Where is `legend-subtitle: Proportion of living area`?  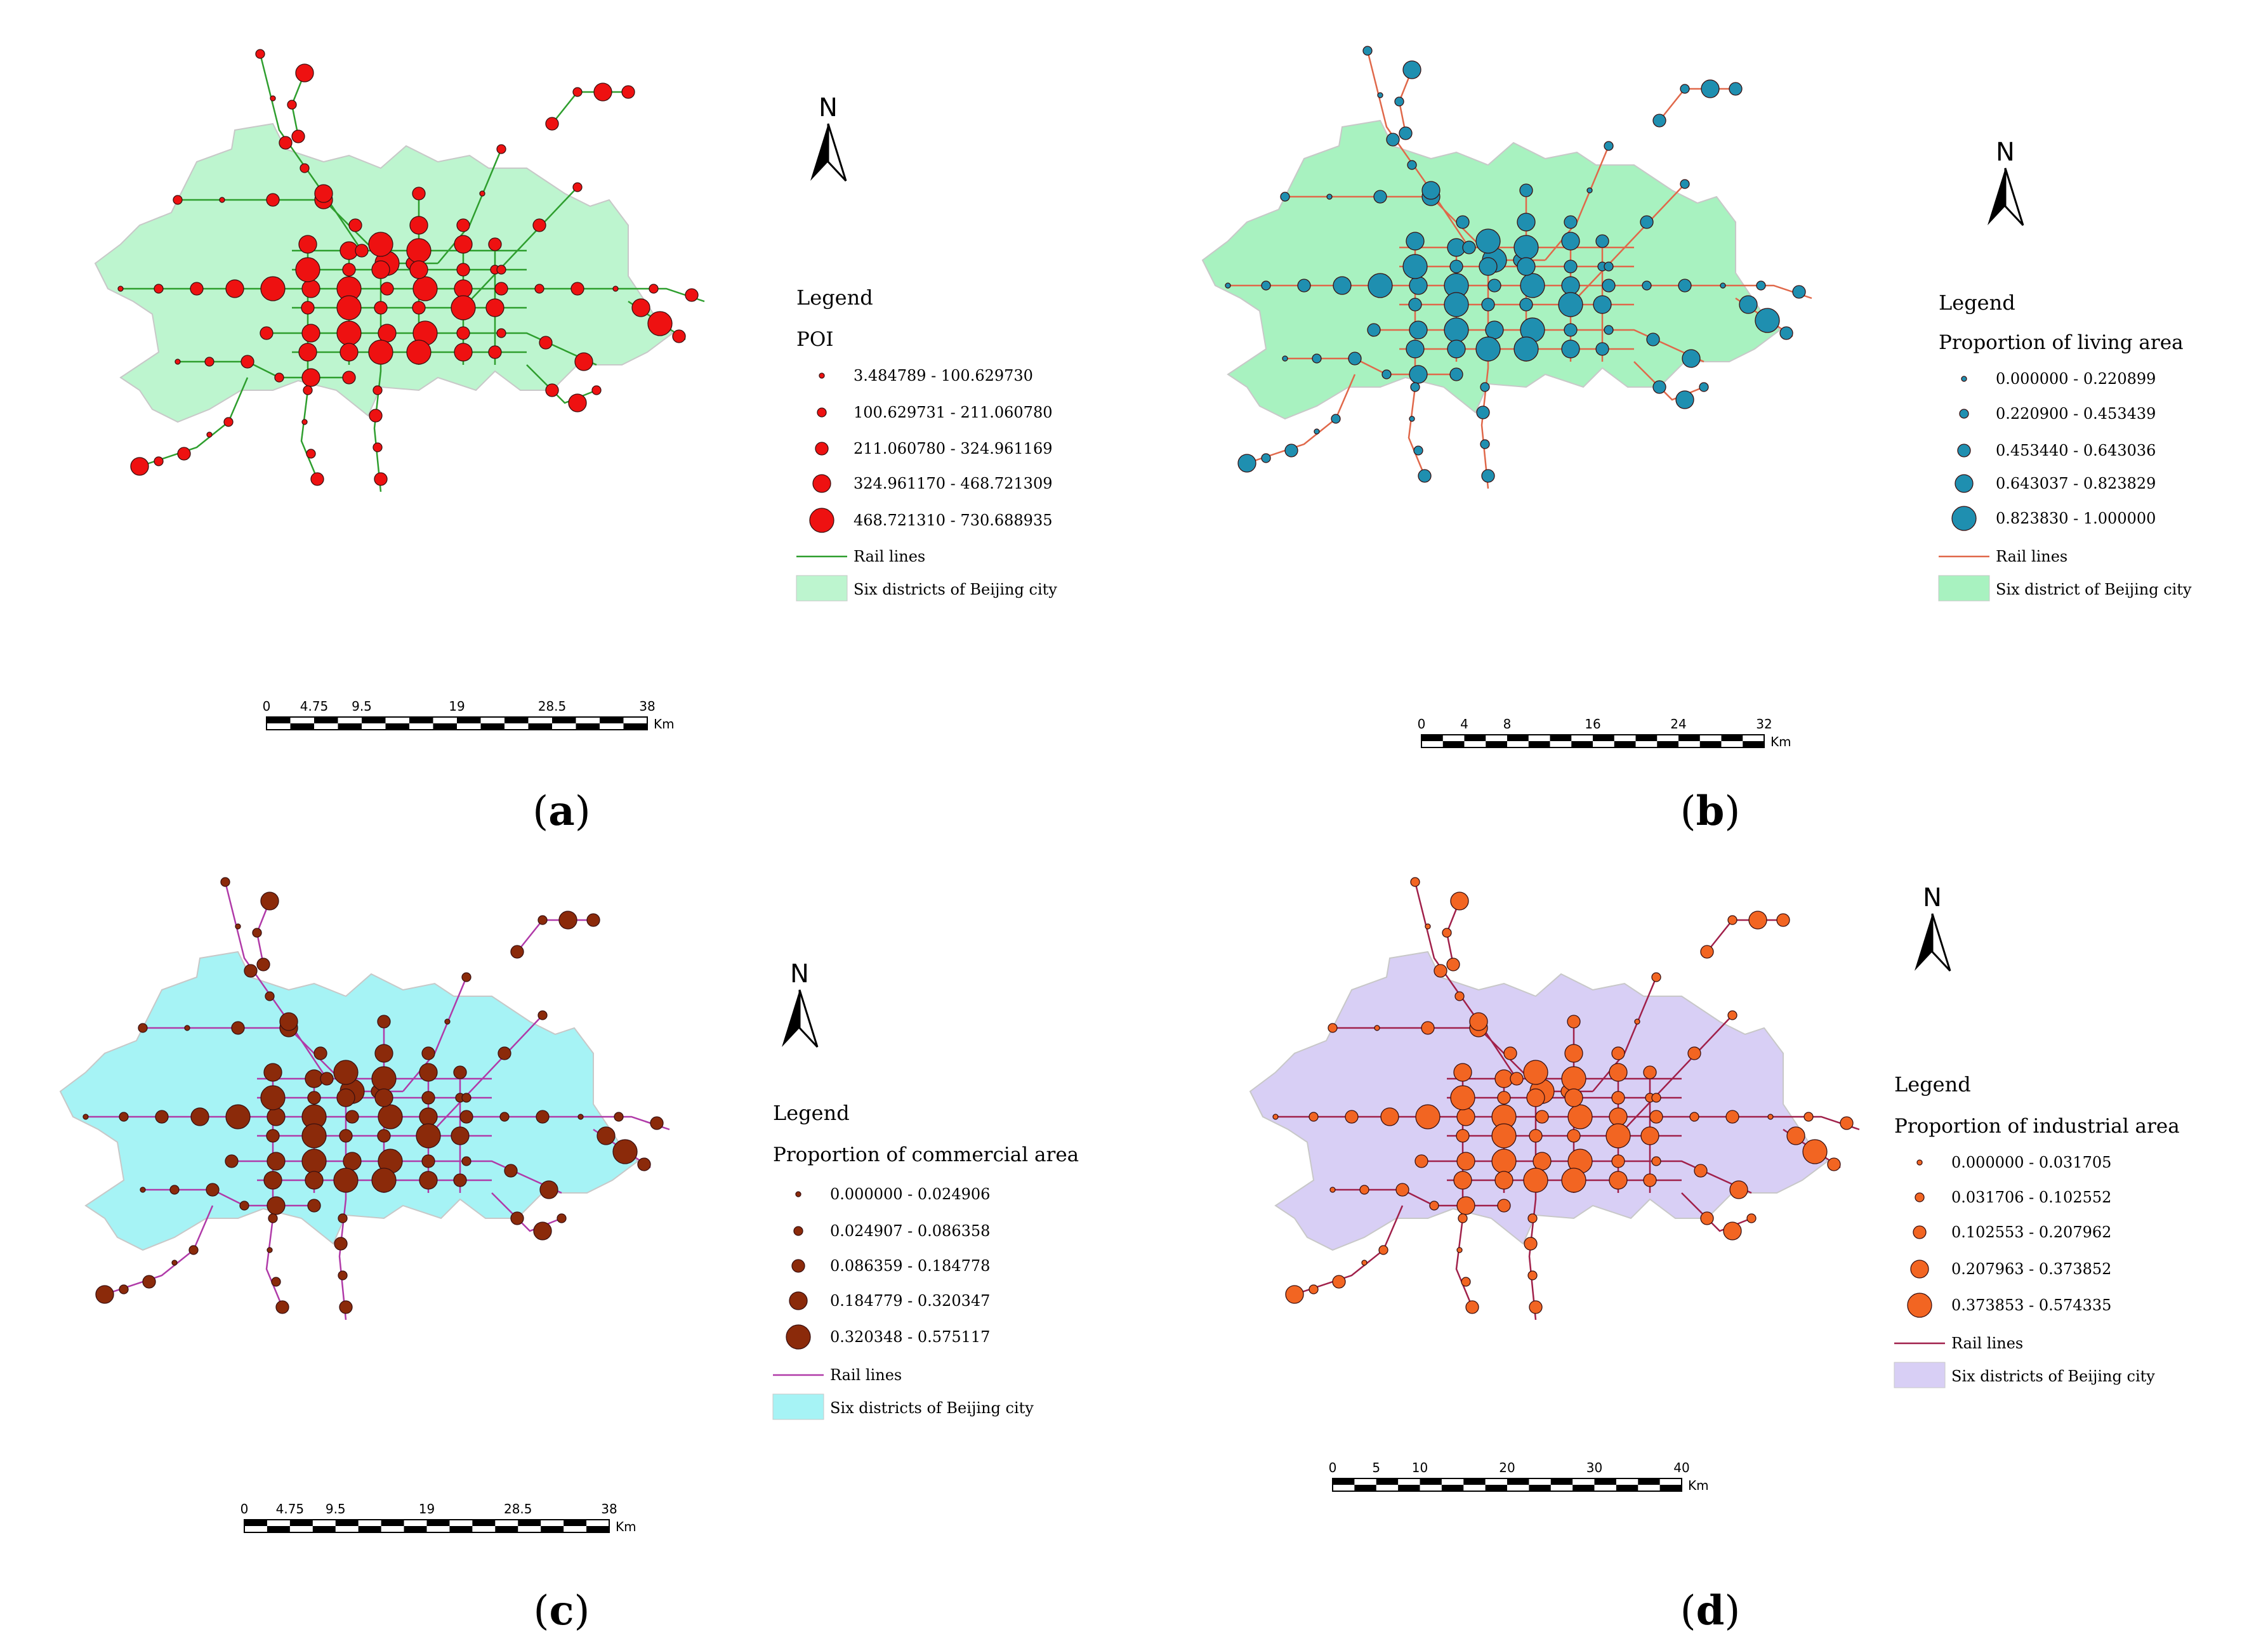
legend-subtitle: Proportion of living area is located at coordinates (2061, 343).